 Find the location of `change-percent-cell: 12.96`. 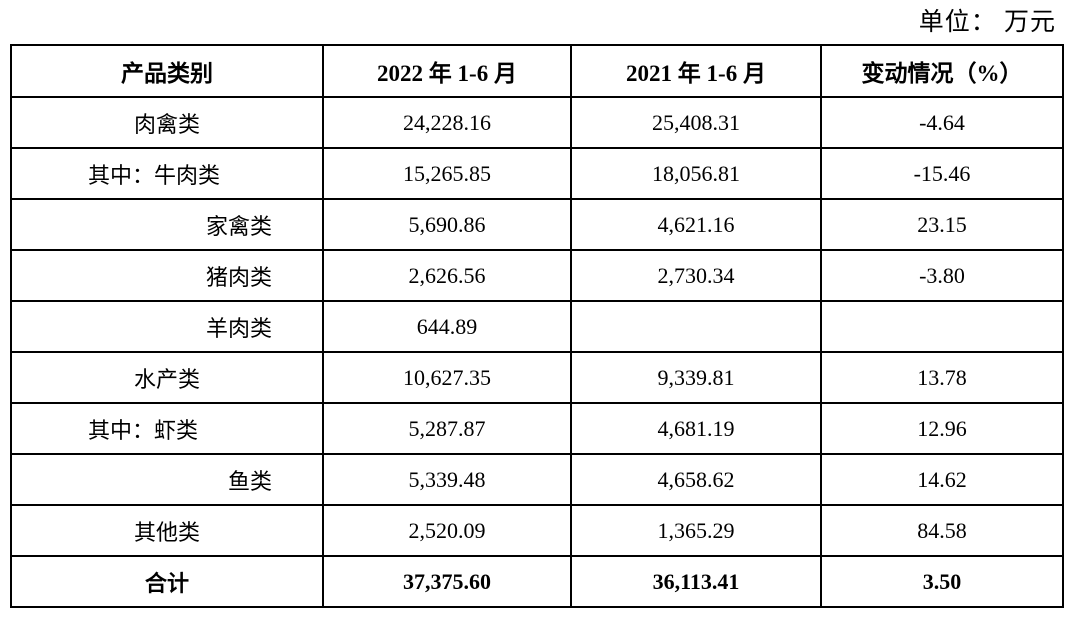

change-percent-cell: 12.96 is located at coordinates (942, 428).